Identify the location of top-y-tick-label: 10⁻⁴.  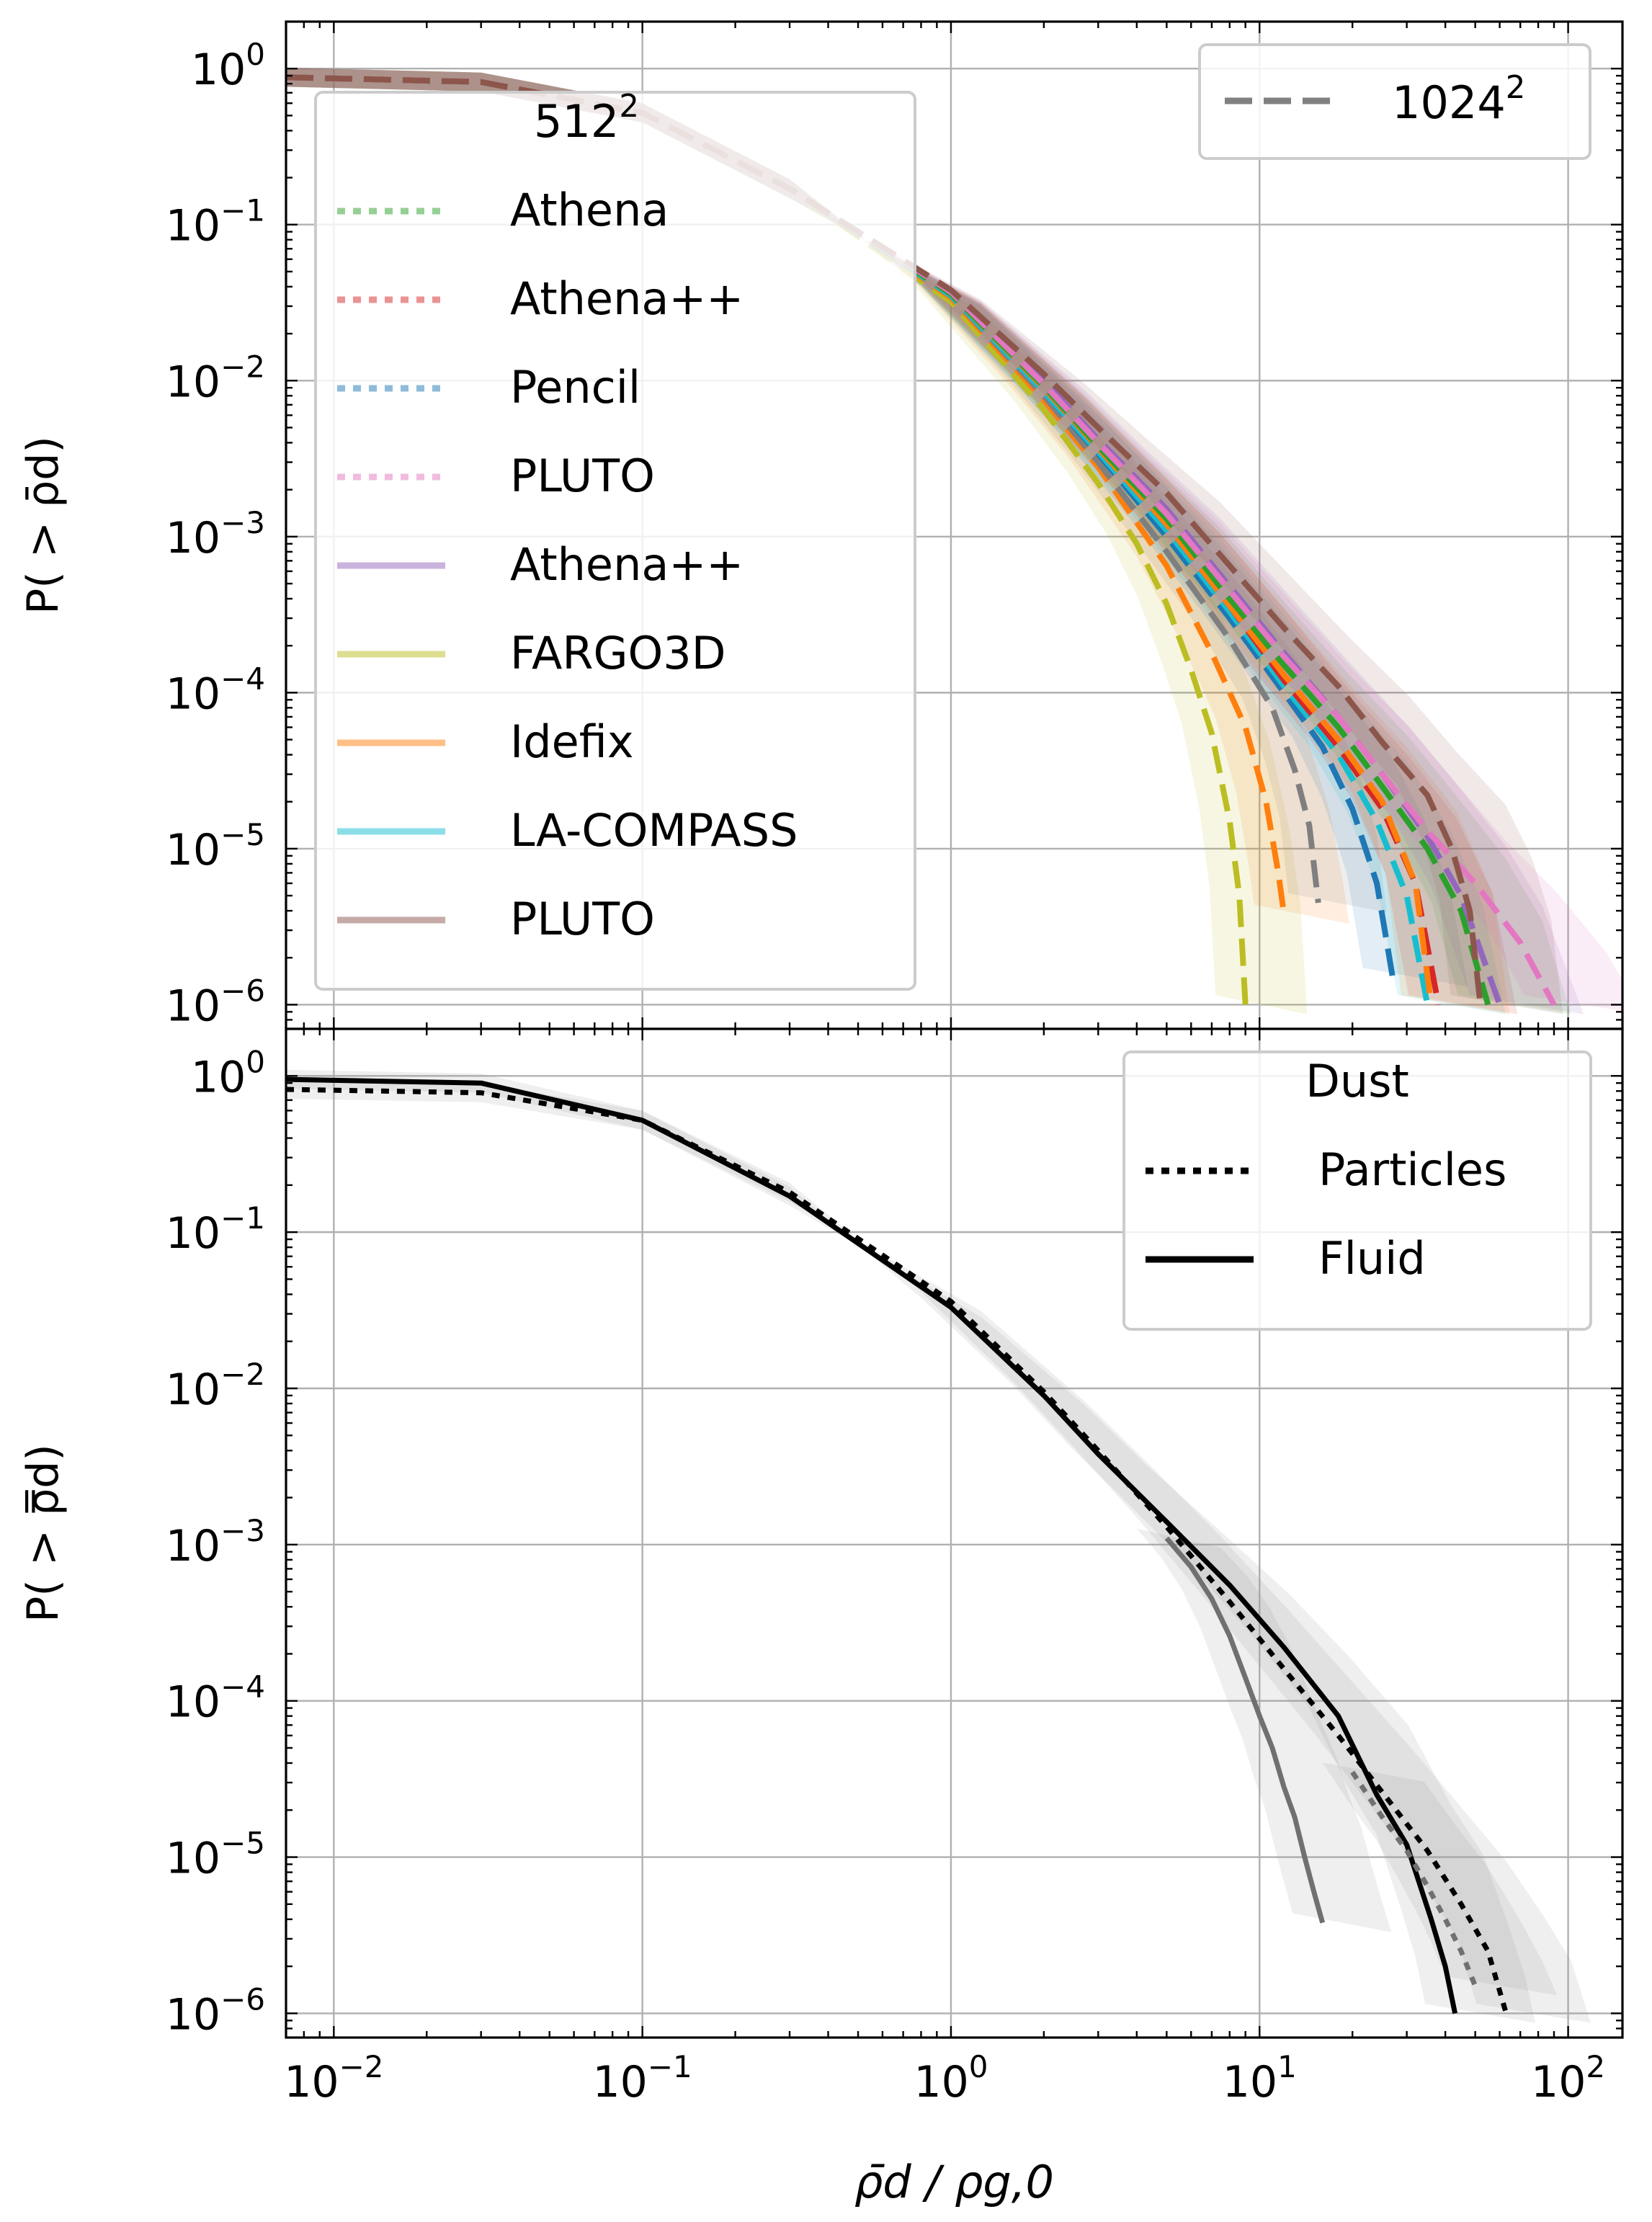
(215, 690).